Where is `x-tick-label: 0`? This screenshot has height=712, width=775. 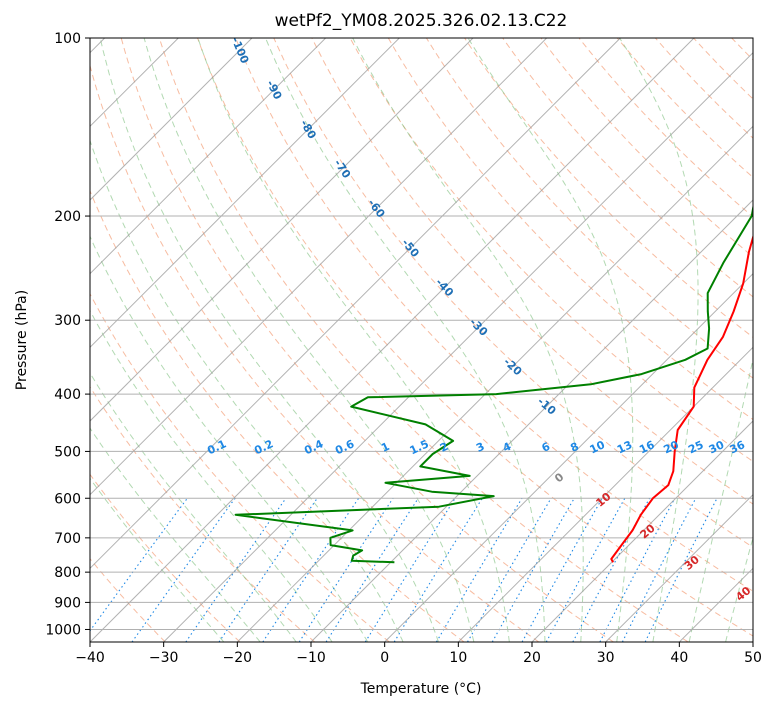
x-tick-label: 0 is located at coordinates (384, 658).